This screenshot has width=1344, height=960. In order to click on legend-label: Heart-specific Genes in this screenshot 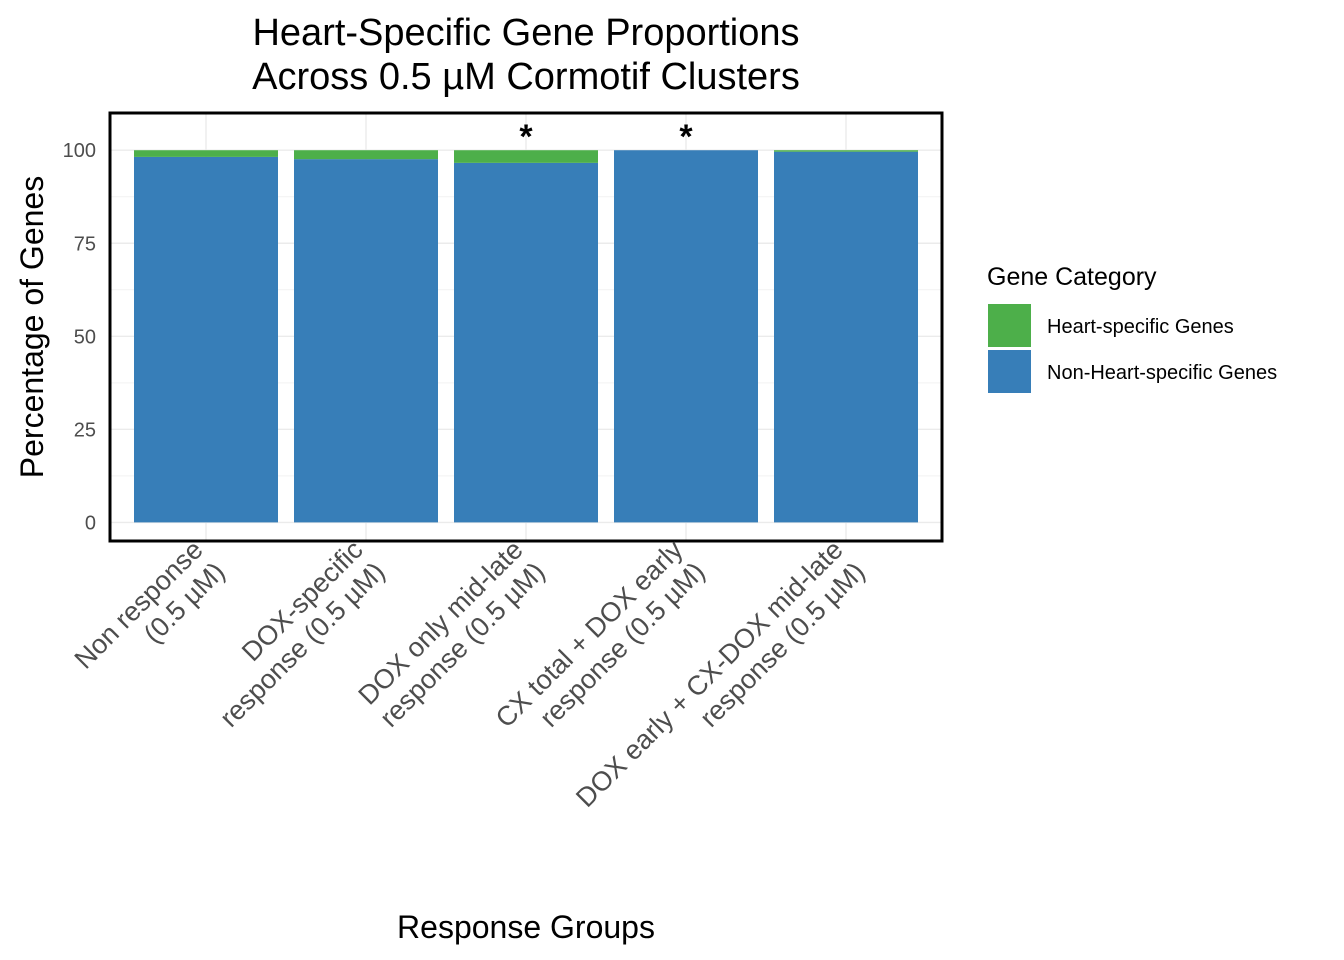, I will do `click(1140, 327)`.